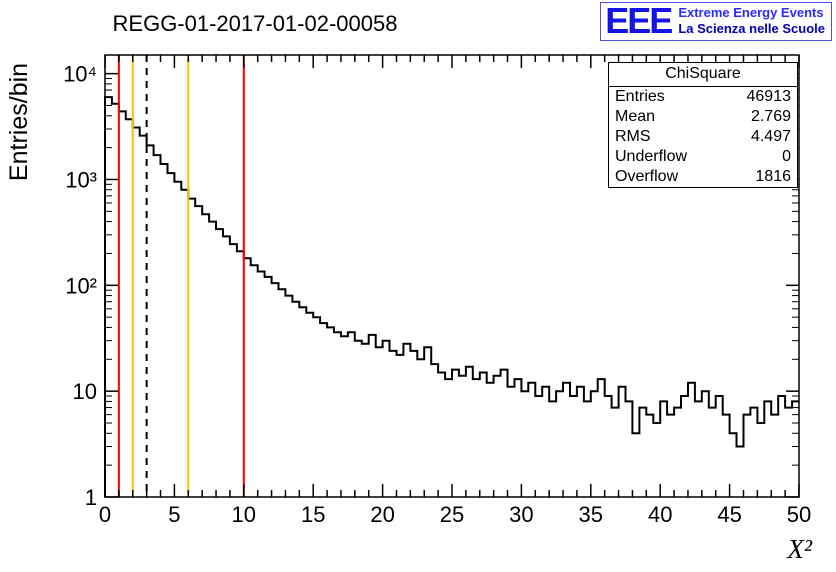 The image size is (836, 572). I want to click on stat-label: Underflow, so click(651, 156).